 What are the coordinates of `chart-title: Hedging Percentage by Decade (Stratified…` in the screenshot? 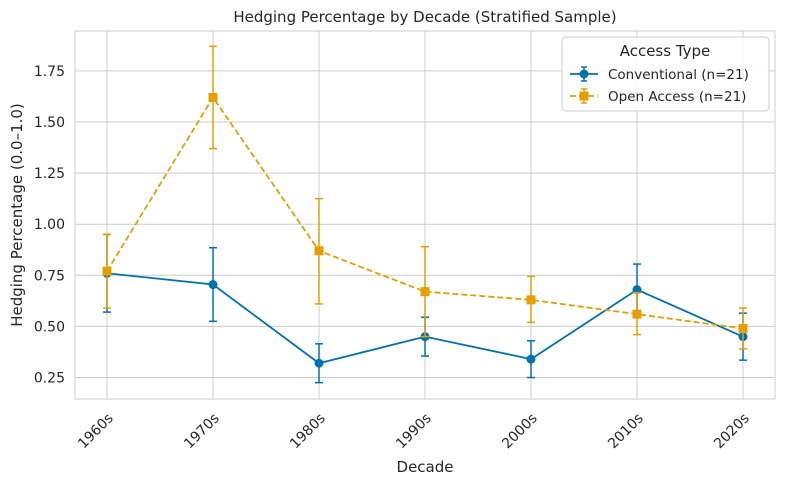 It's located at (424, 17).